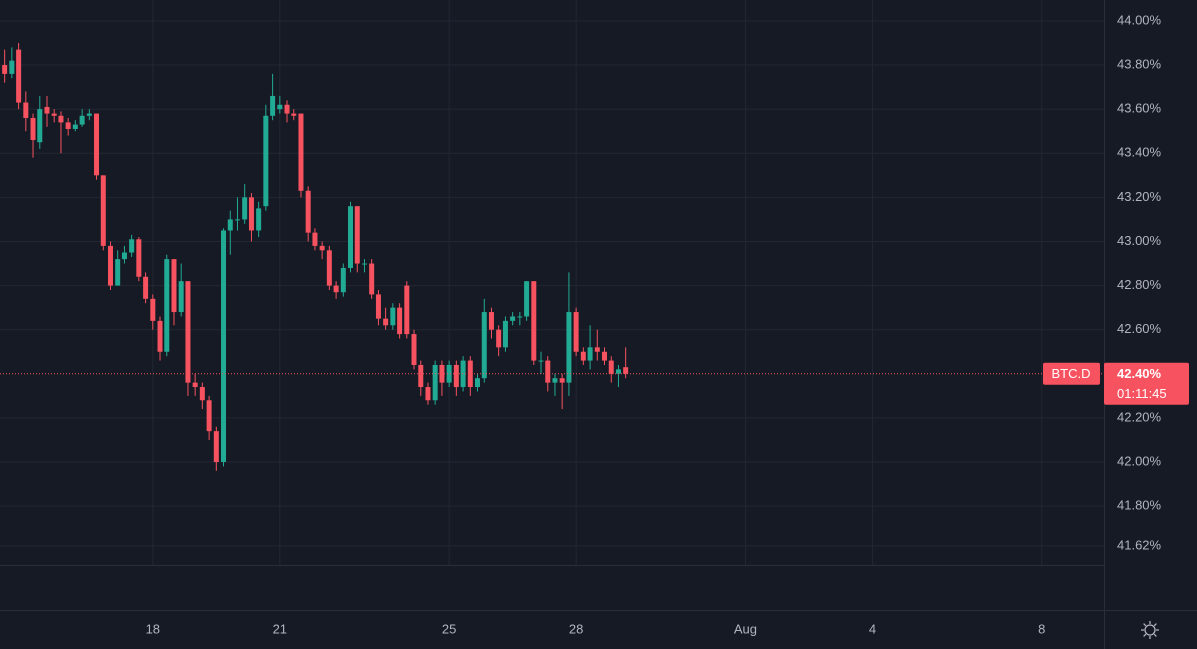 This screenshot has width=1197, height=649. I want to click on gear-ring, so click(1150, 630).